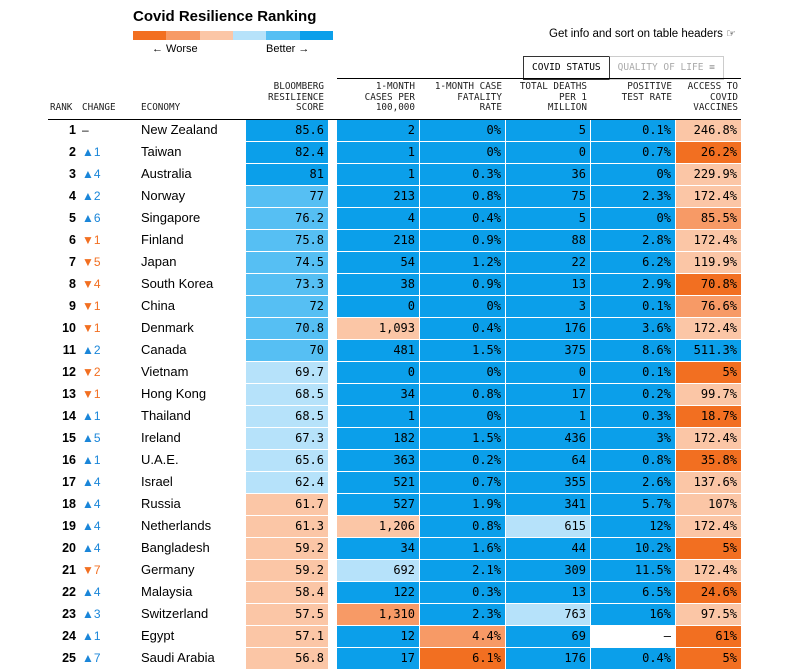 Image resolution: width=795 pixels, height=669 pixels. Describe the element at coordinates (378, 460) in the screenshot. I see `cases-cell: 363` at that location.